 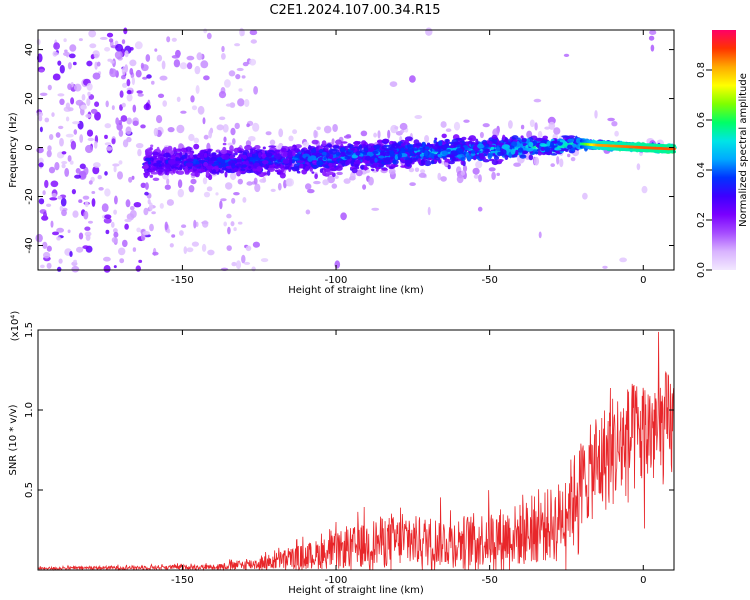 What do you see at coordinates (29, 245) in the screenshot?
I see `y-tick-label: -40` at bounding box center [29, 245].